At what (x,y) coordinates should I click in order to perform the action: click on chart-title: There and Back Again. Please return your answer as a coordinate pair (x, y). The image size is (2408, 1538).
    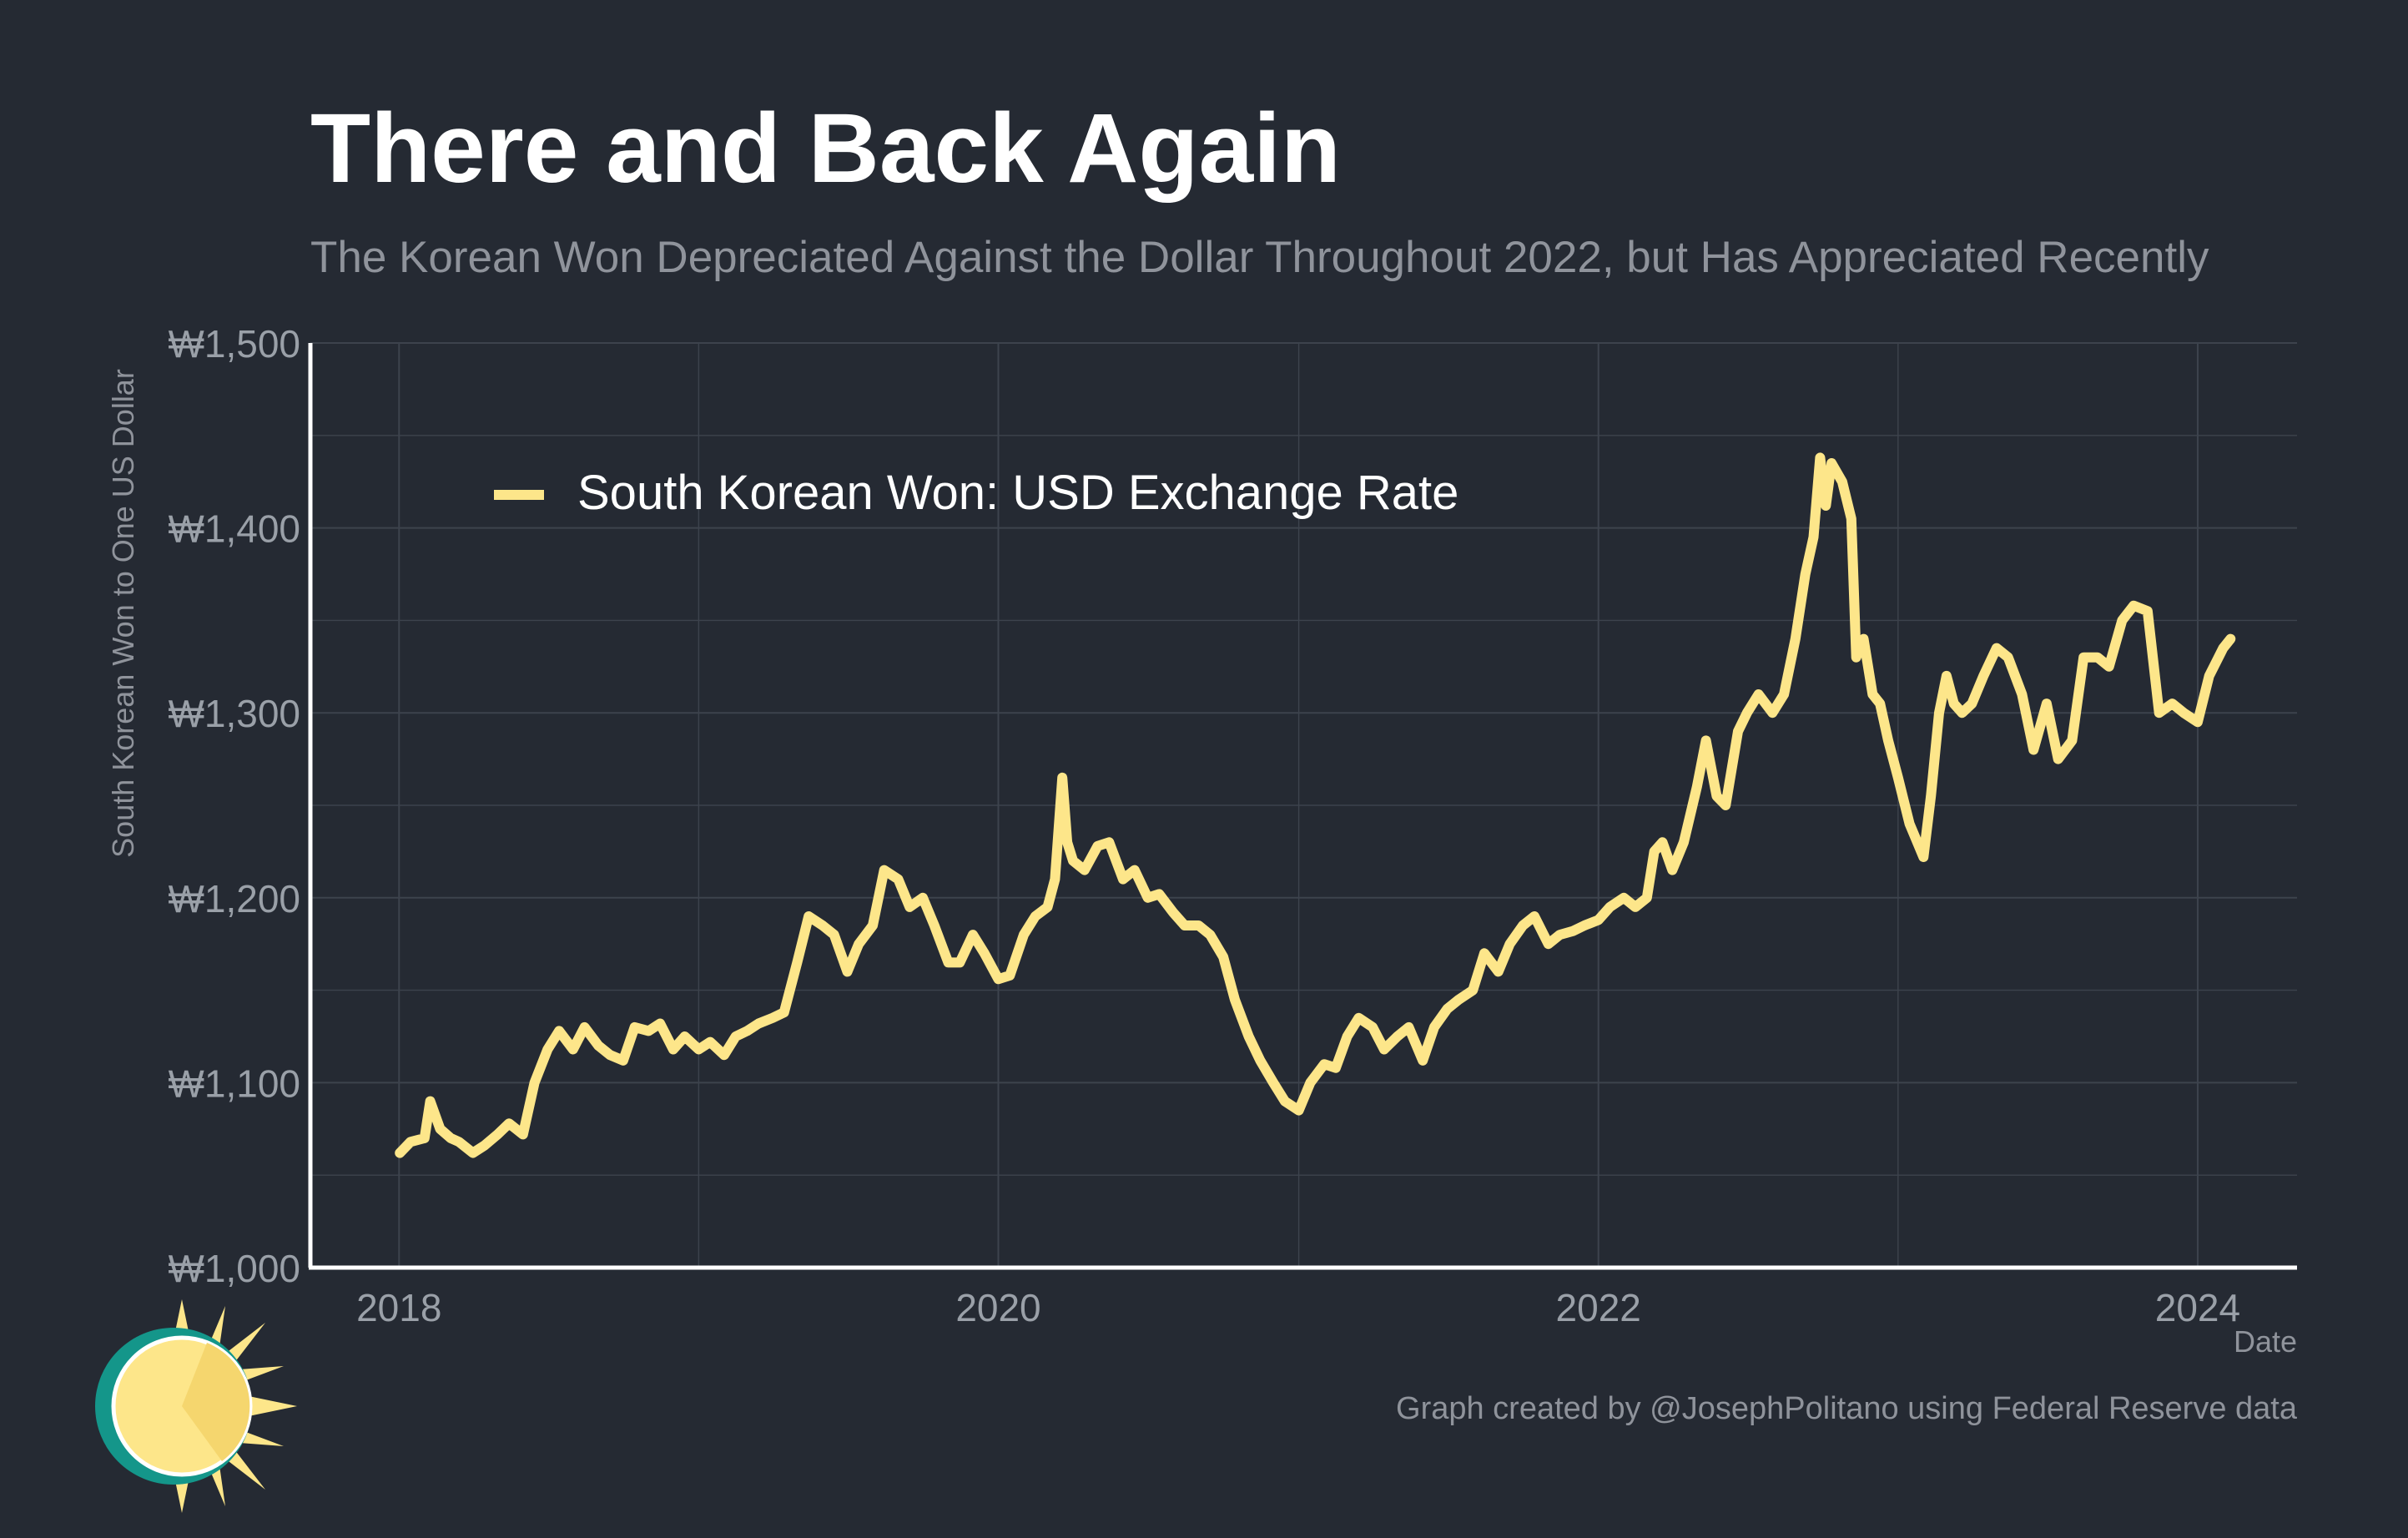
    Looking at the image, I should click on (825, 148).